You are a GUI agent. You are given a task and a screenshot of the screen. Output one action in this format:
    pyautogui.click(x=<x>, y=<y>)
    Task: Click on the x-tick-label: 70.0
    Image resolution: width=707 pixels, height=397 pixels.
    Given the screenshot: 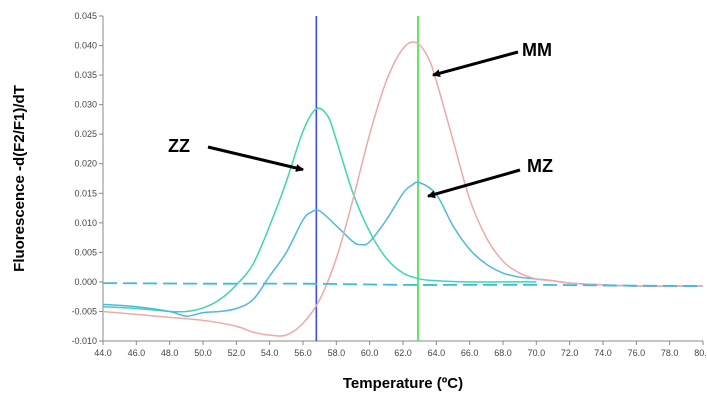 What is the action you would take?
    pyautogui.click(x=537, y=353)
    